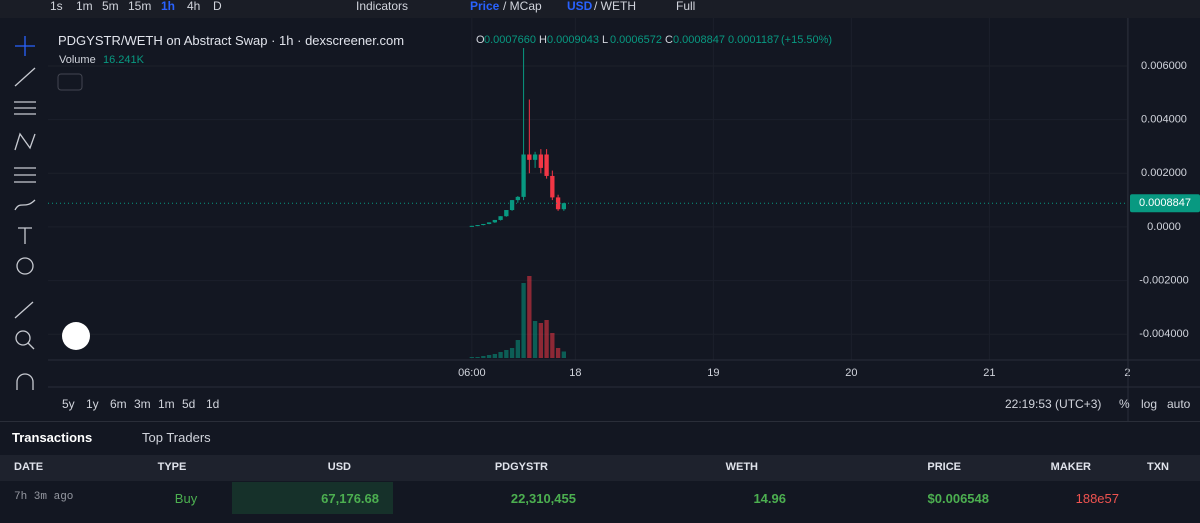 The height and width of the screenshot is (523, 1200). I want to click on indicators-button: Indicators, so click(382, 6).